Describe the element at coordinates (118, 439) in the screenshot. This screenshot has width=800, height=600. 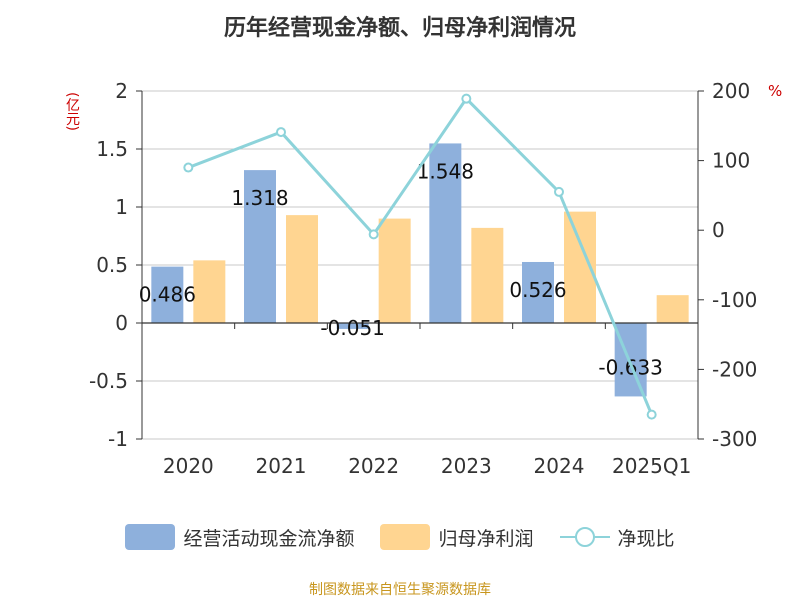
I see `left-tick-label: -1` at that location.